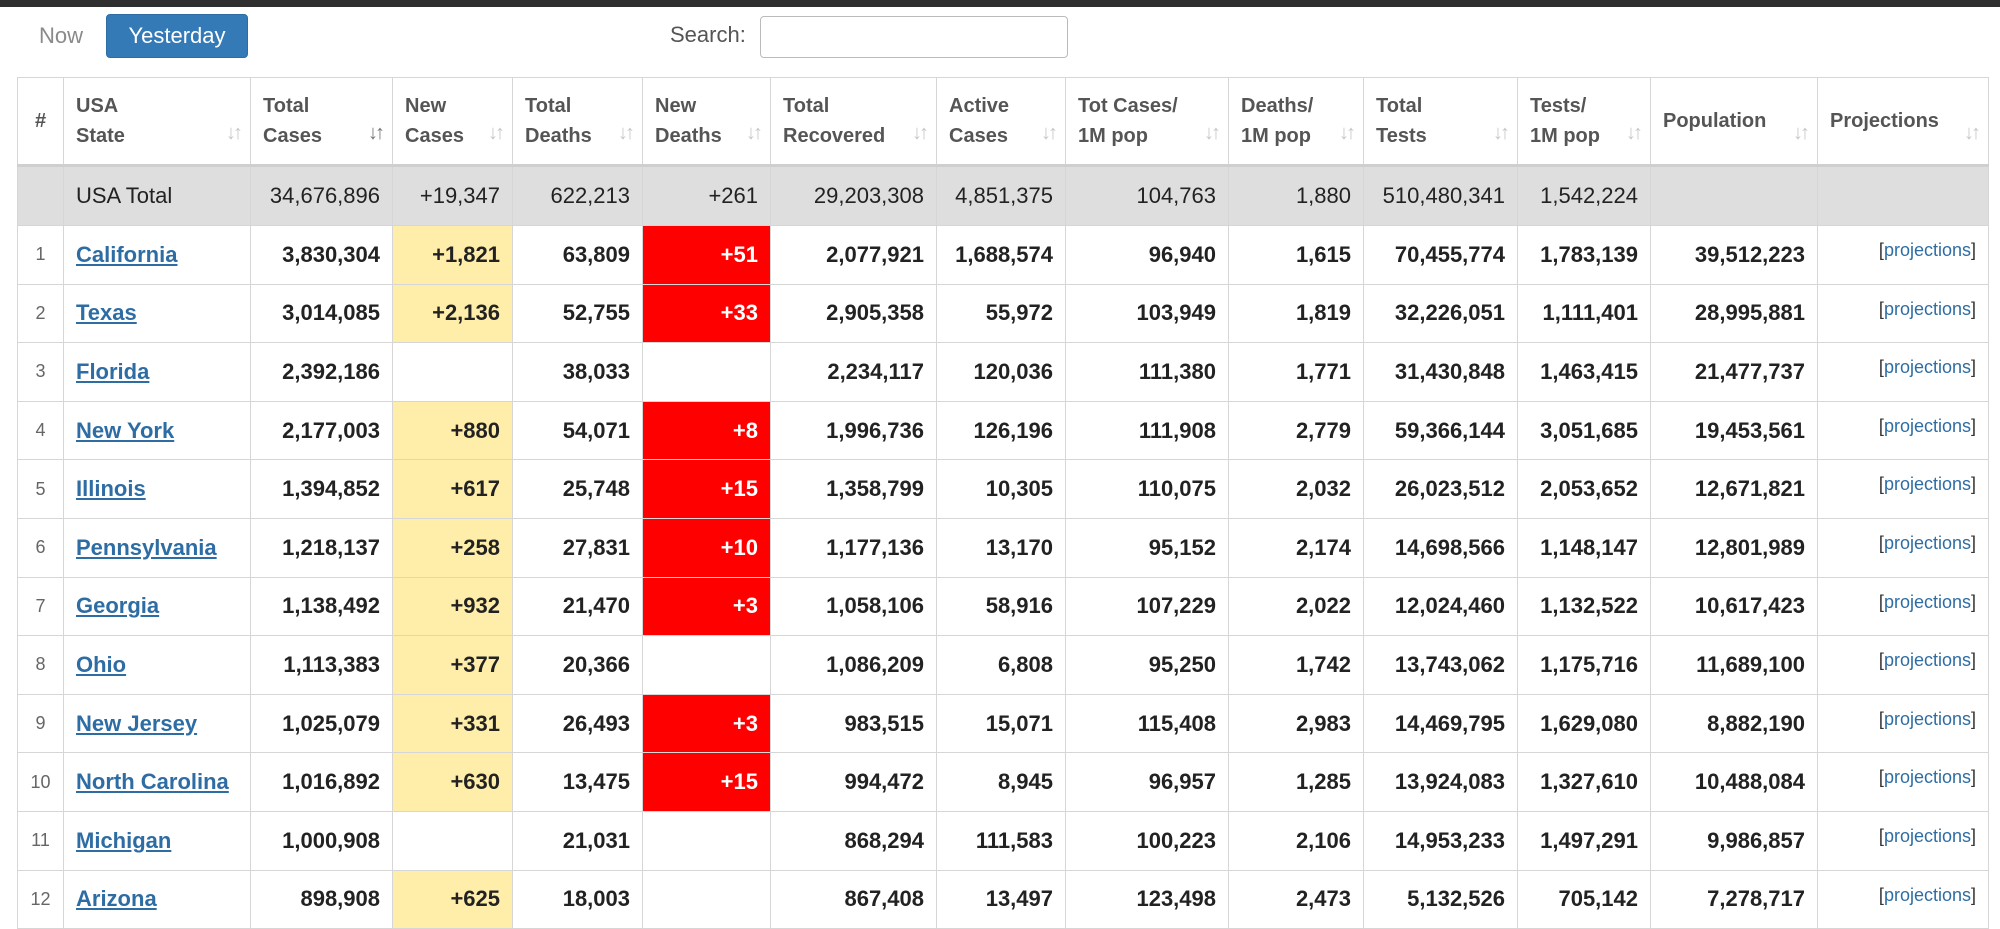 This screenshot has height=929, width=2000. Describe the element at coordinates (577, 430) in the screenshot. I see `total-deaths-cell: 54,071` at that location.